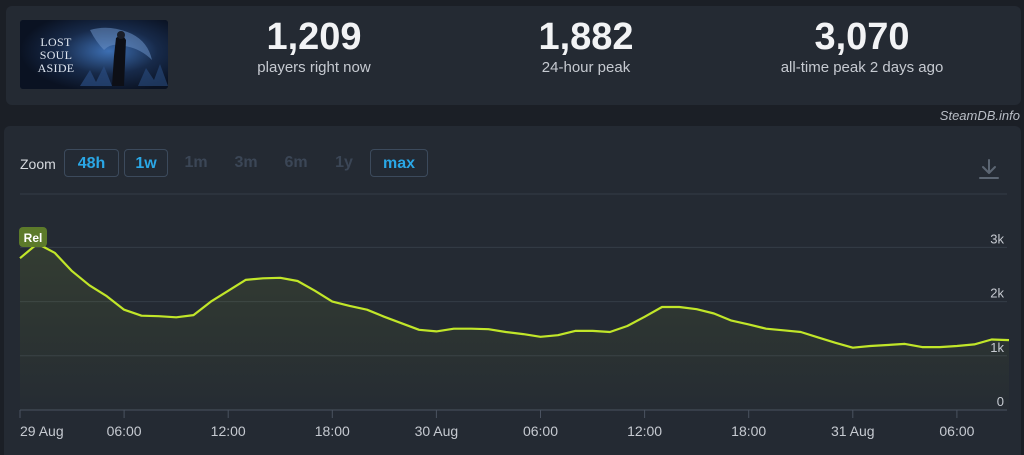 The width and height of the screenshot is (1024, 455). What do you see at coordinates (997, 347) in the screenshot?
I see `y-tick-label: 1k` at bounding box center [997, 347].